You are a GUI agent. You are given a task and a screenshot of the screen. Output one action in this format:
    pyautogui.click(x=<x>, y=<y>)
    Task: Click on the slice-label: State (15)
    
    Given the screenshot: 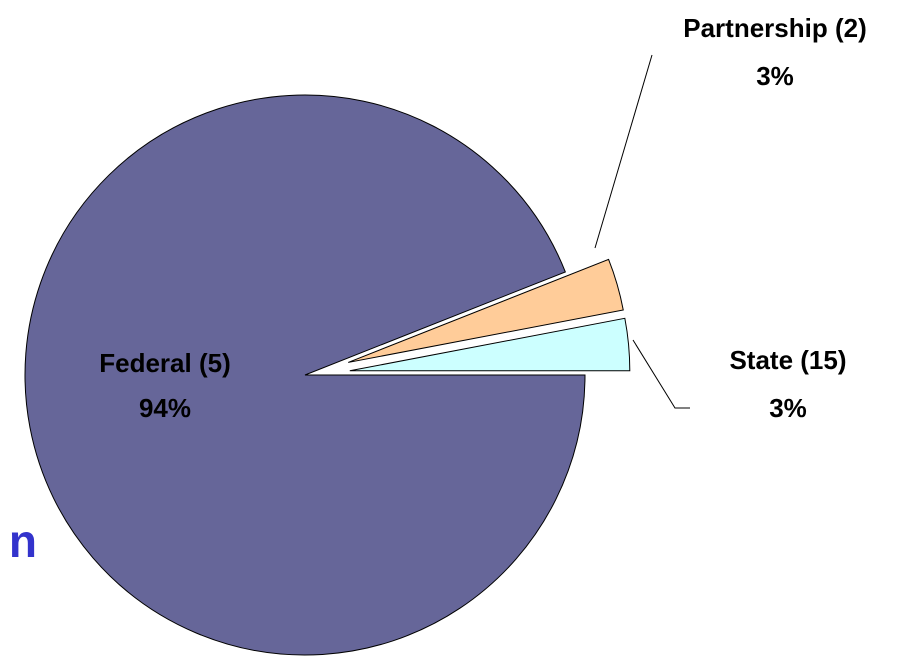 What is the action you would take?
    pyautogui.click(x=787, y=360)
    